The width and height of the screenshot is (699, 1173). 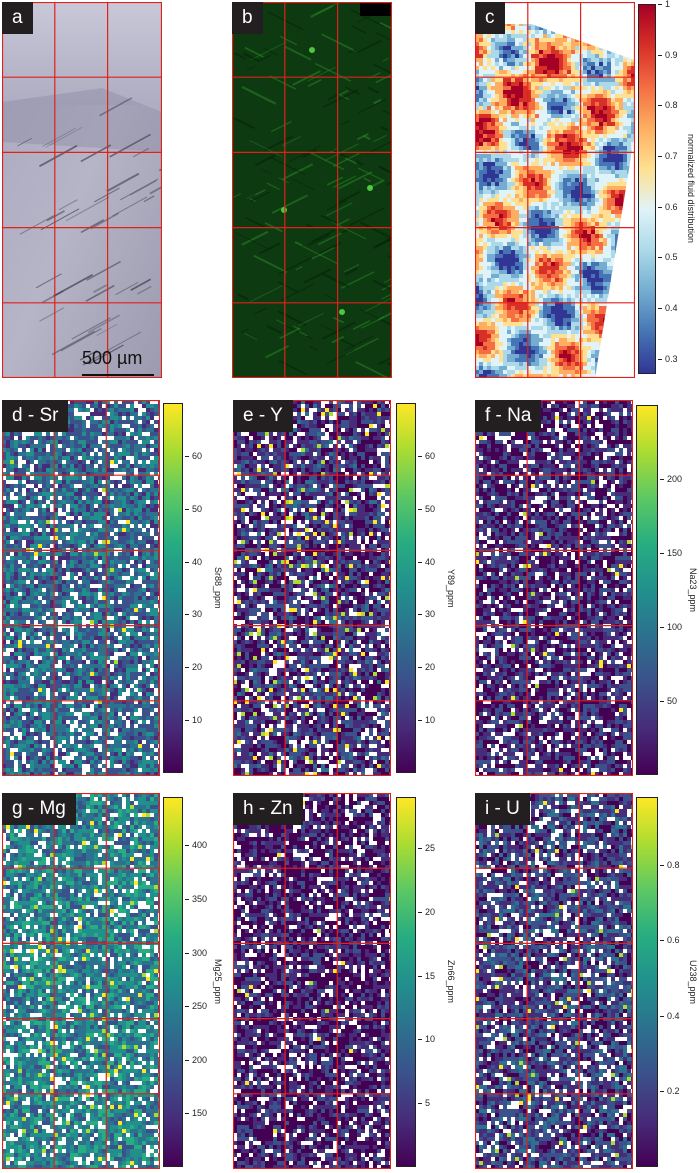 I want to click on fluorescence-image, so click(x=312, y=190).